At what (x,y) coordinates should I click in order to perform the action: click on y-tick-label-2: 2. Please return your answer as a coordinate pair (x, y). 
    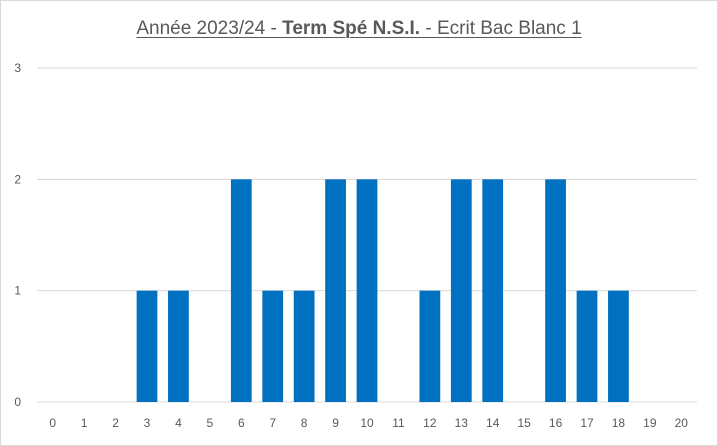
    Looking at the image, I should click on (17, 179).